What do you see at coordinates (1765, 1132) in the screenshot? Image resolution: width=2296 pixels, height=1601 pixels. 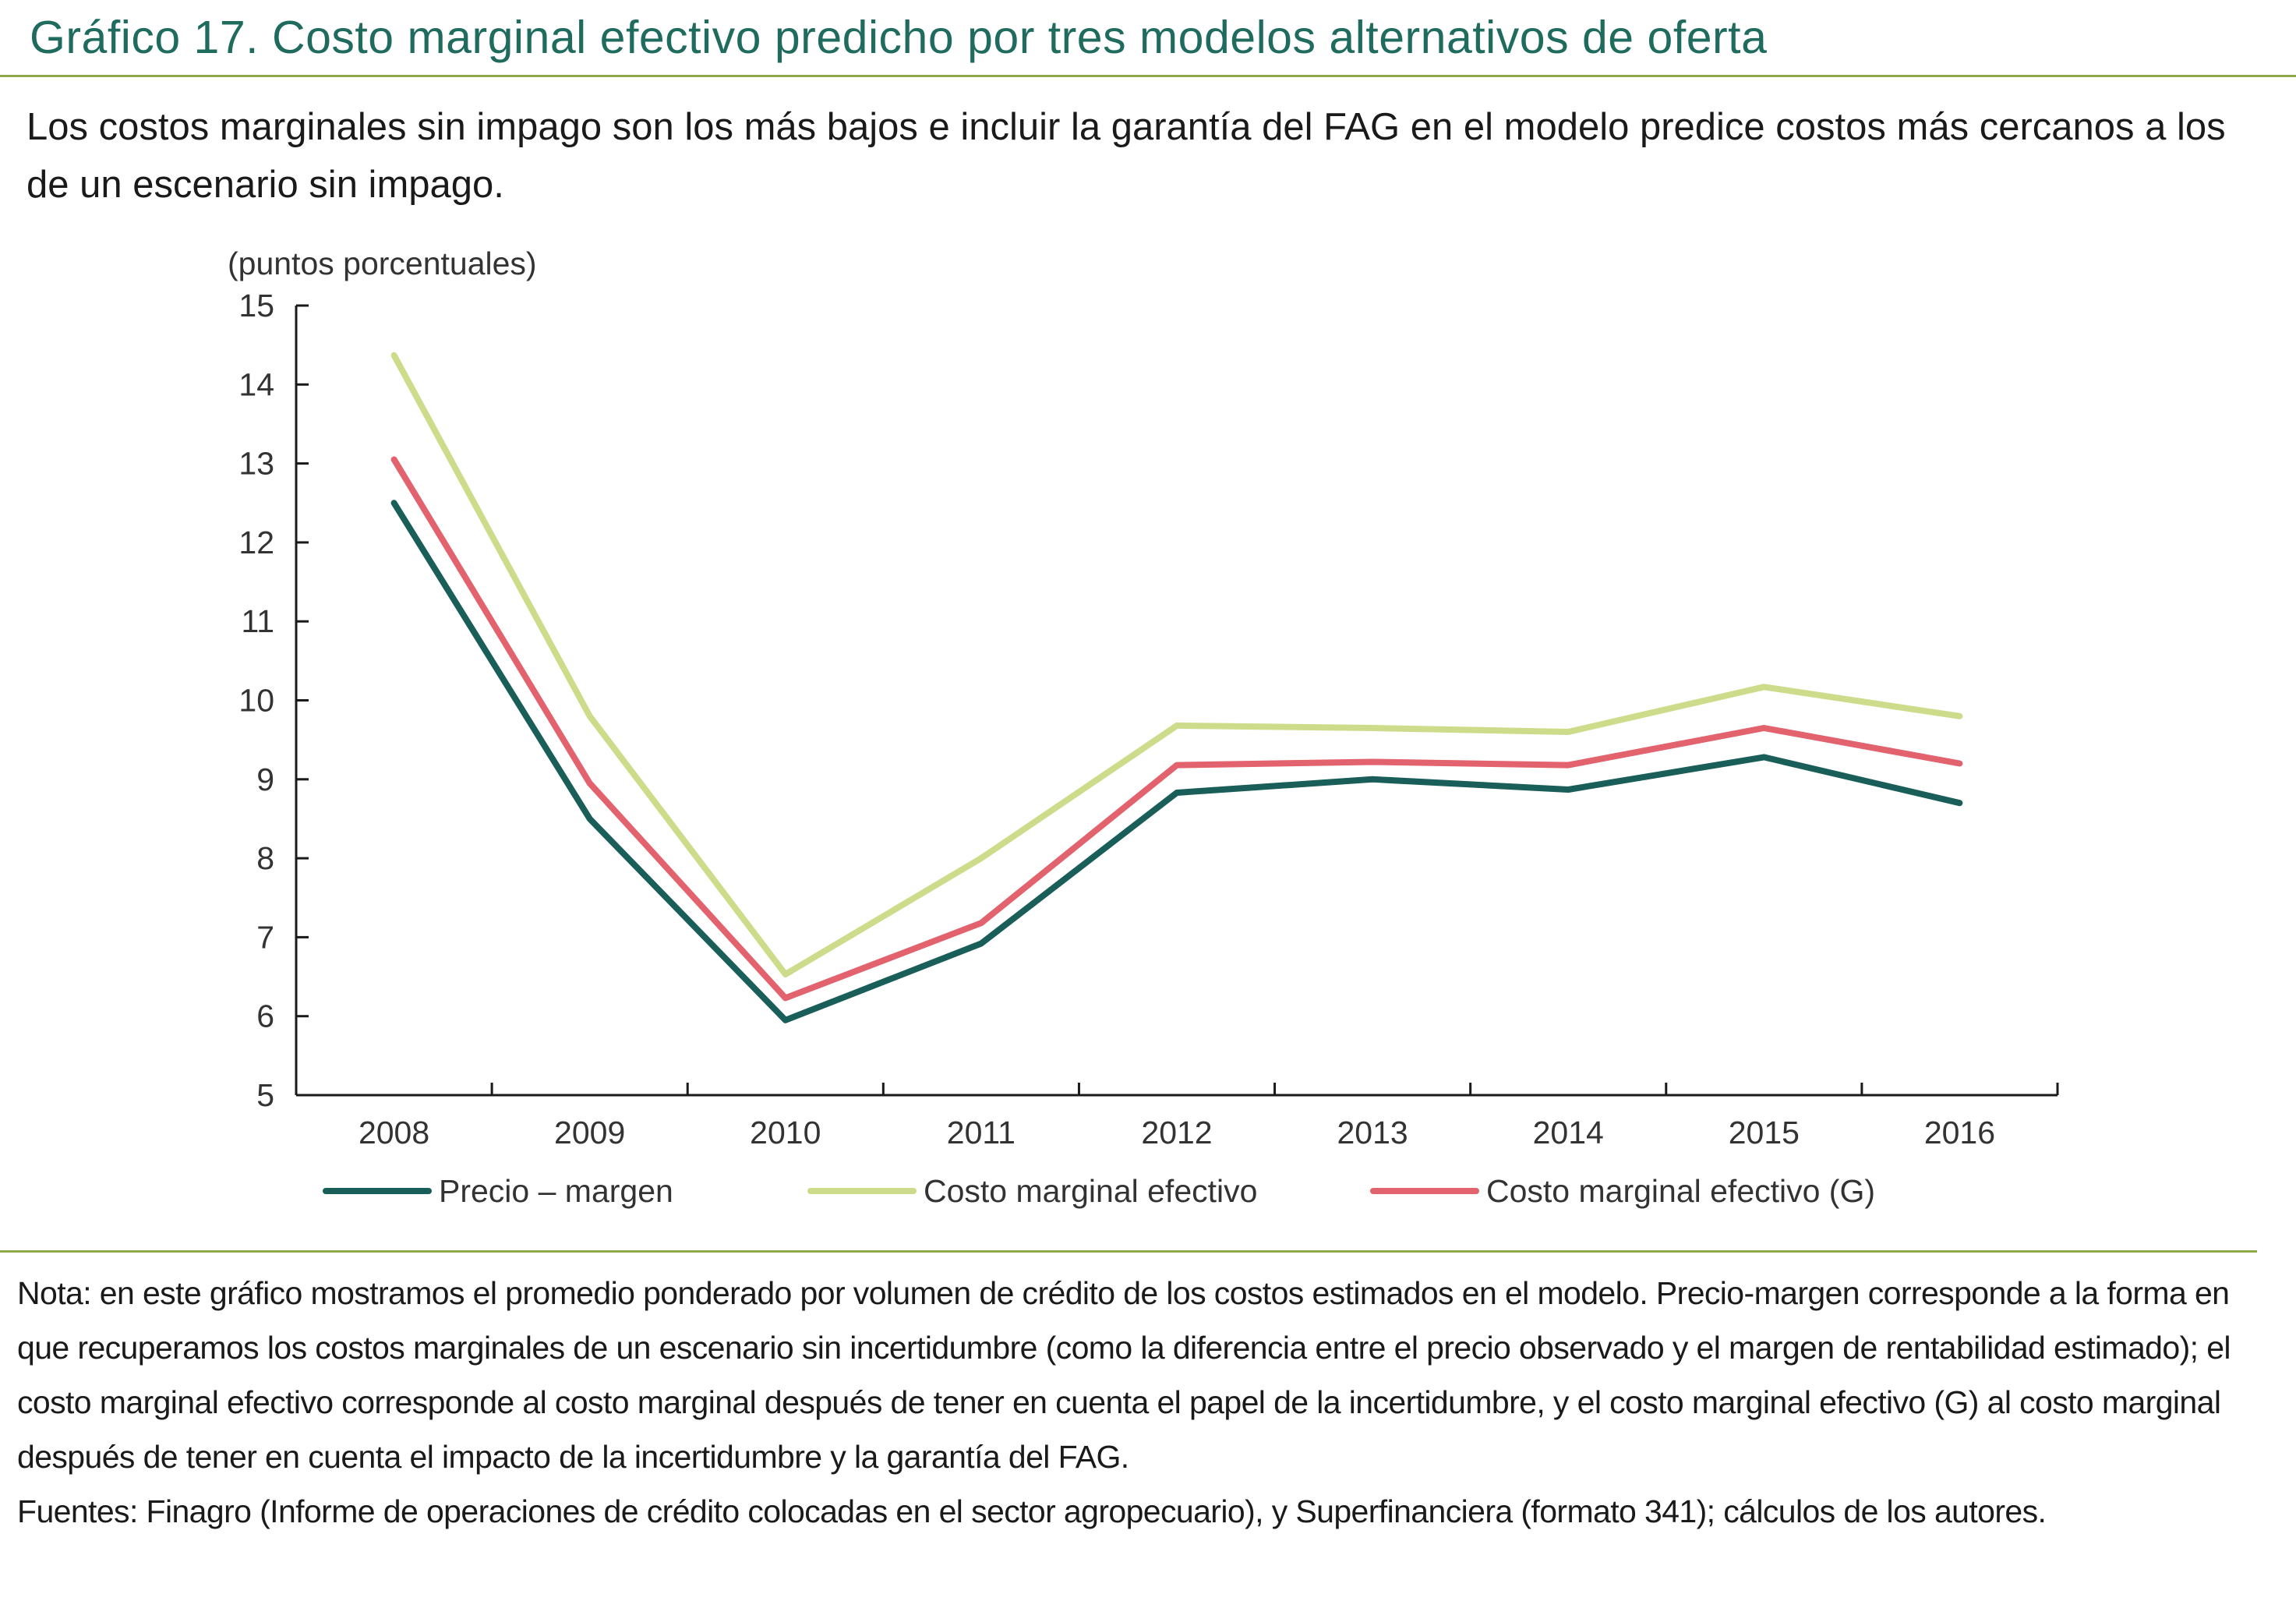 I see `x-tick-label: 2015` at bounding box center [1765, 1132].